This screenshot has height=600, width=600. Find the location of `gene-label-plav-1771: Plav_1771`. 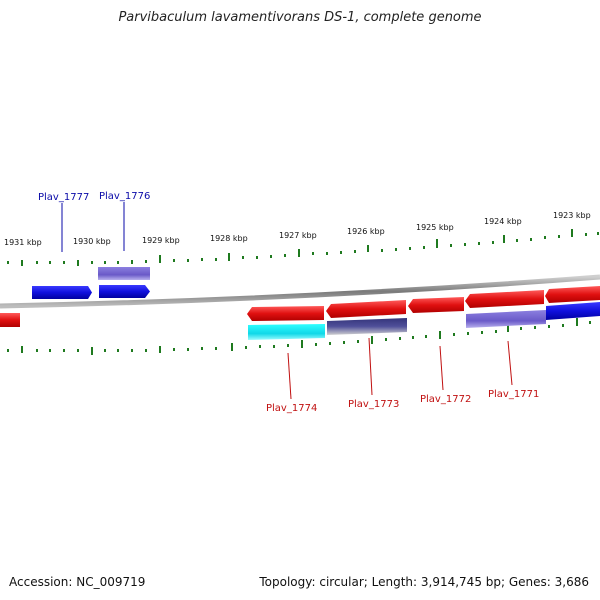

gene-label-plav-1771: Plav_1771 is located at coordinates (513, 394).